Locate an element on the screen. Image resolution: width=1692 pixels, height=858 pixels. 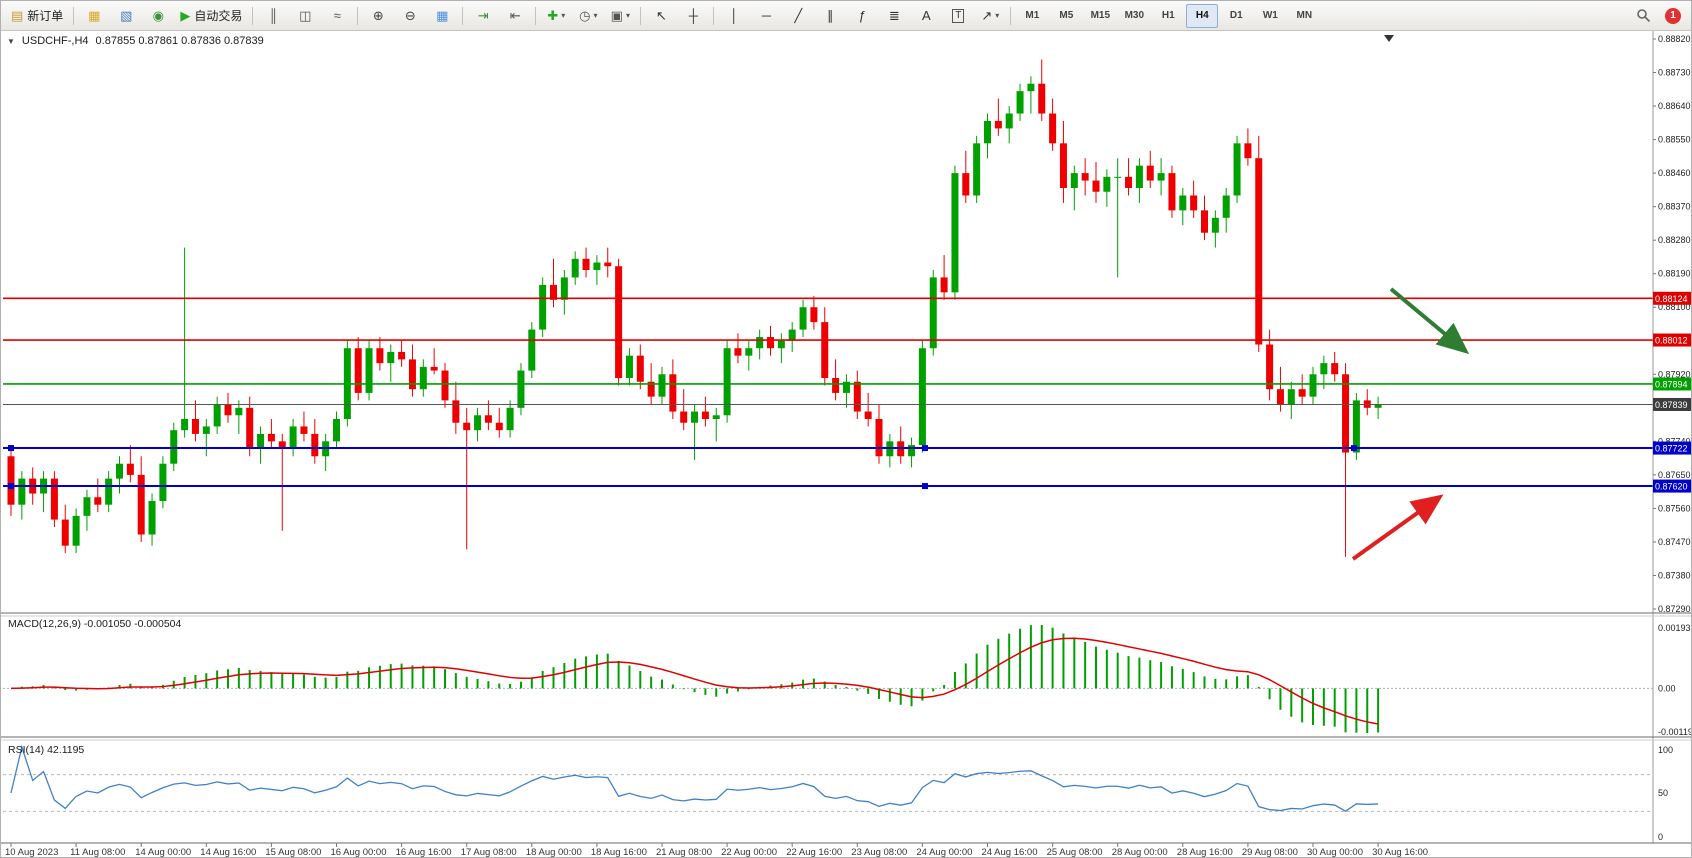
chart-shift-button: ⇤ is located at coordinates (515, 16).